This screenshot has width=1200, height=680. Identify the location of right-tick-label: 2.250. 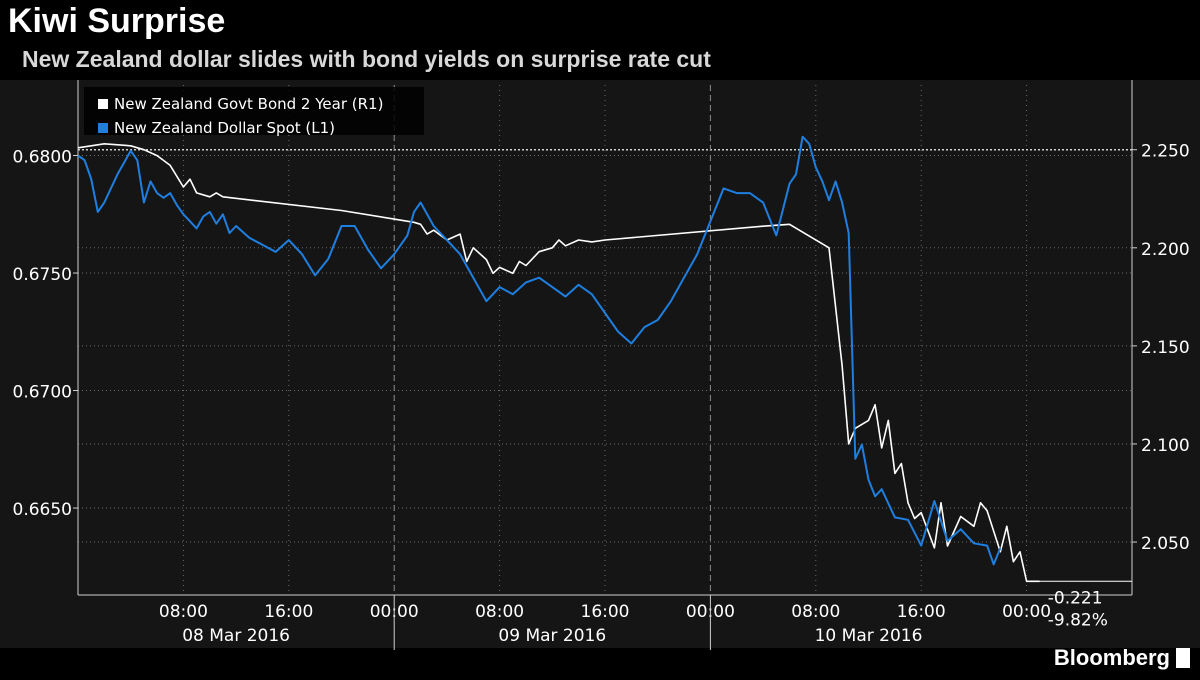
(1165, 152).